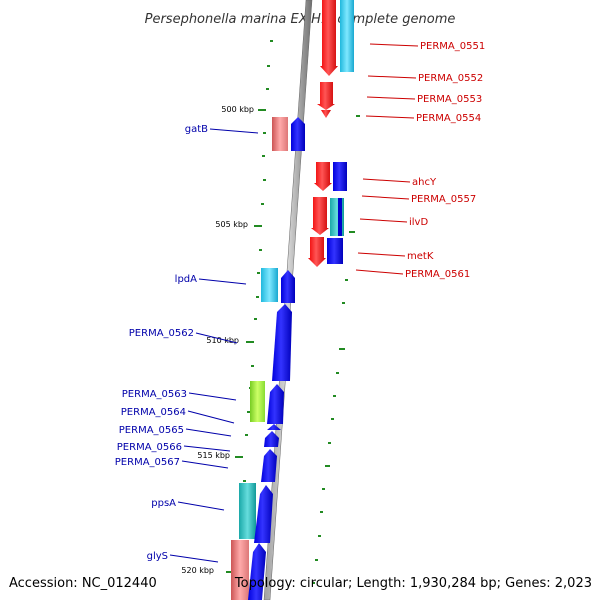 This screenshot has width=600, height=600. What do you see at coordinates (222, 340) in the screenshot?
I see `scale-label-510kbp: 510 kbp` at bounding box center [222, 340].